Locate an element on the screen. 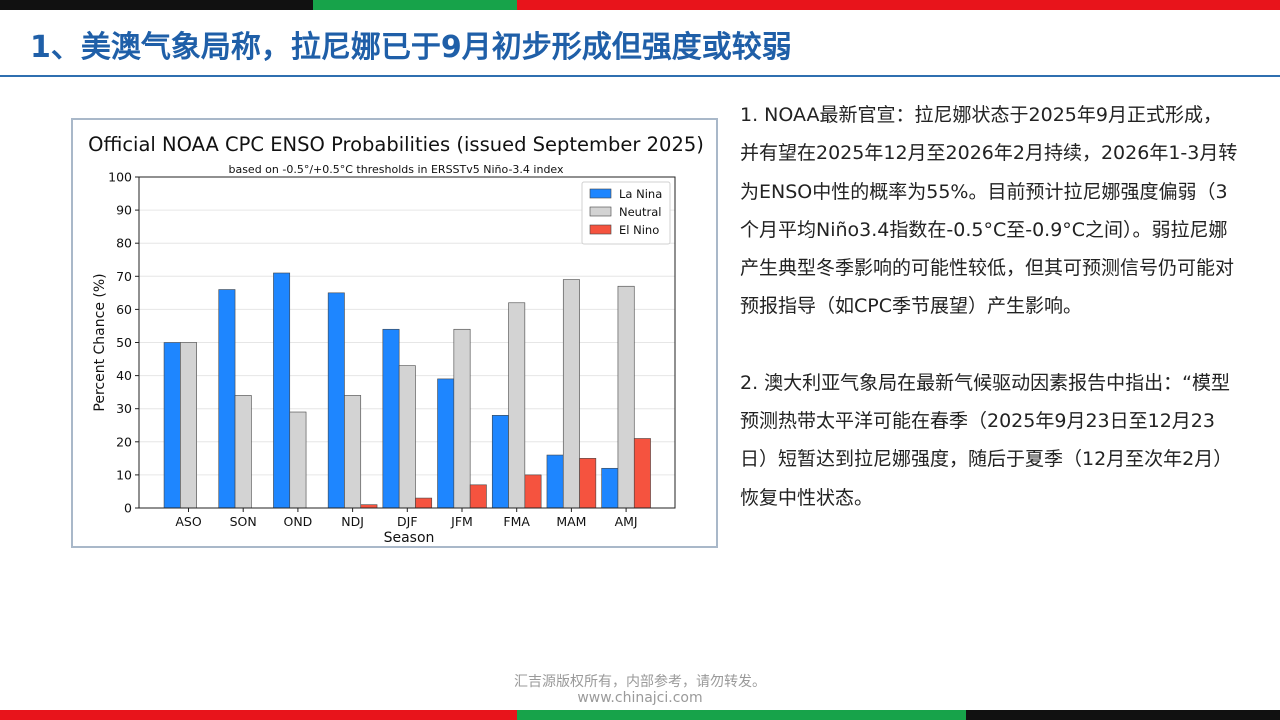 The width and height of the screenshot is (1280, 720). y-tick-label: 40 is located at coordinates (124, 375).